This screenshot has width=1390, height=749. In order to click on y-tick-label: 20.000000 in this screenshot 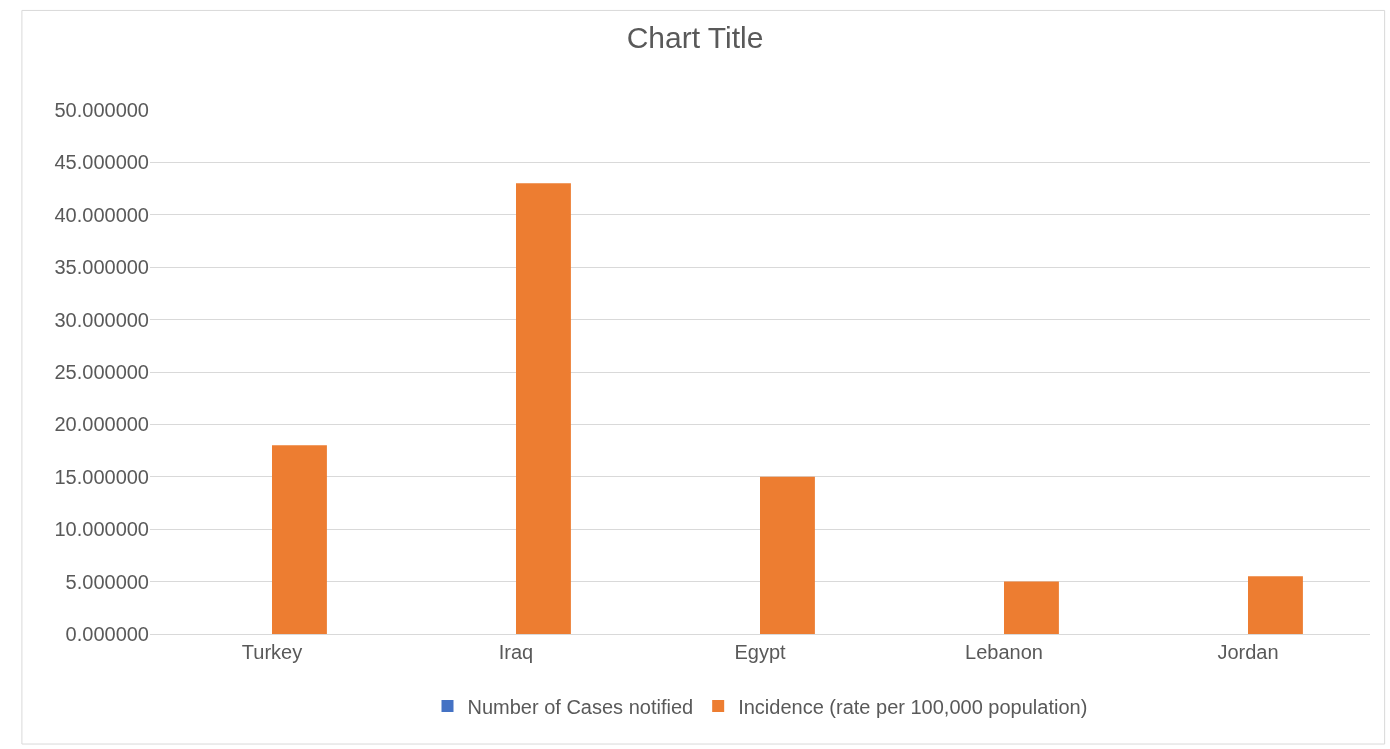, I will do `click(101, 424)`.